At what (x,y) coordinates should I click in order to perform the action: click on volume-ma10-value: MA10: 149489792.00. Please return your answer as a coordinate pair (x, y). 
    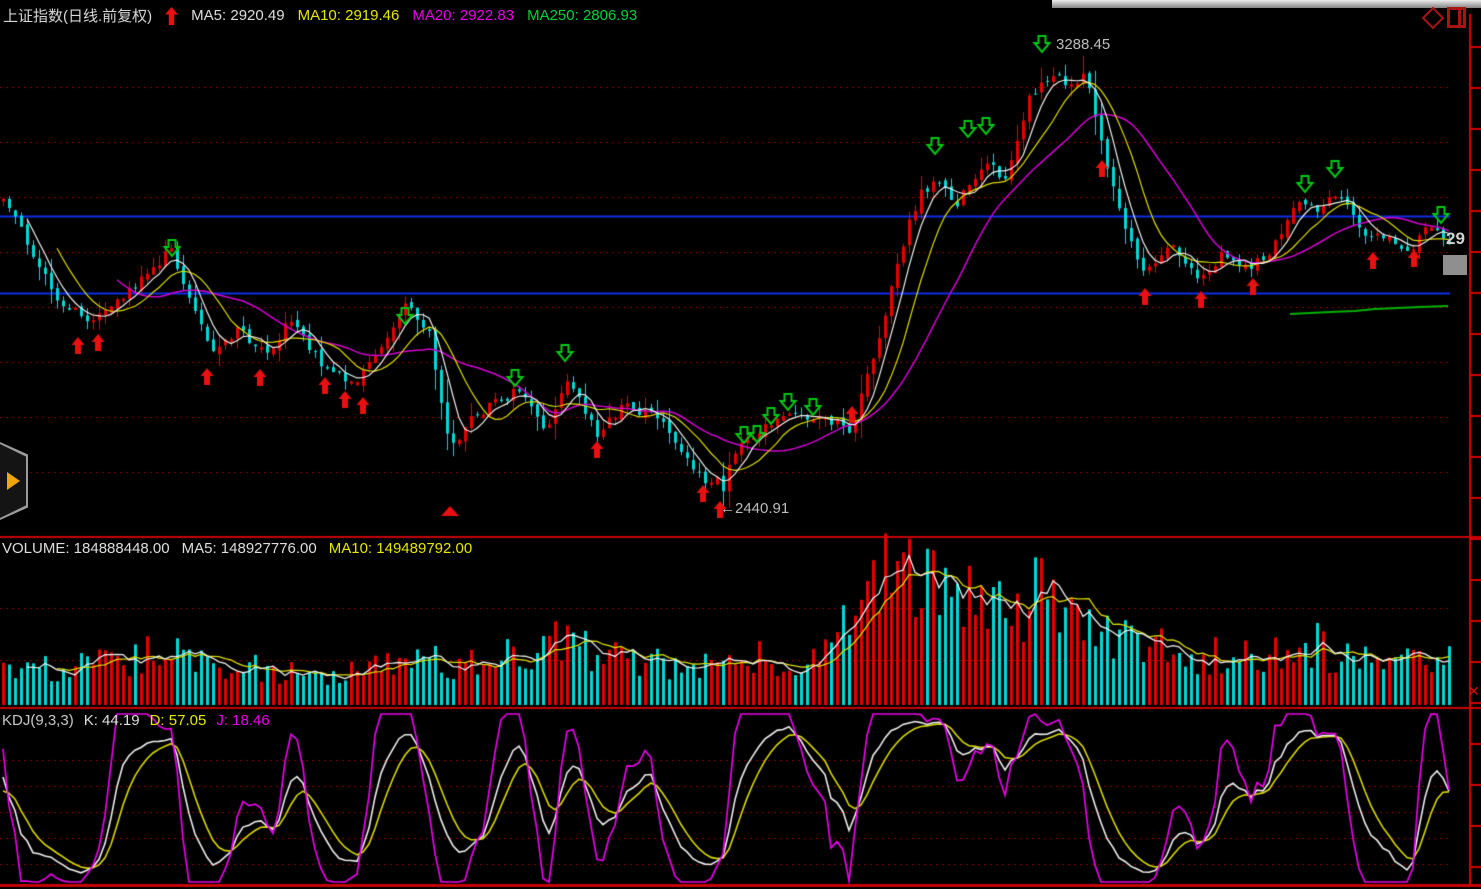
    Looking at the image, I should click on (400, 548).